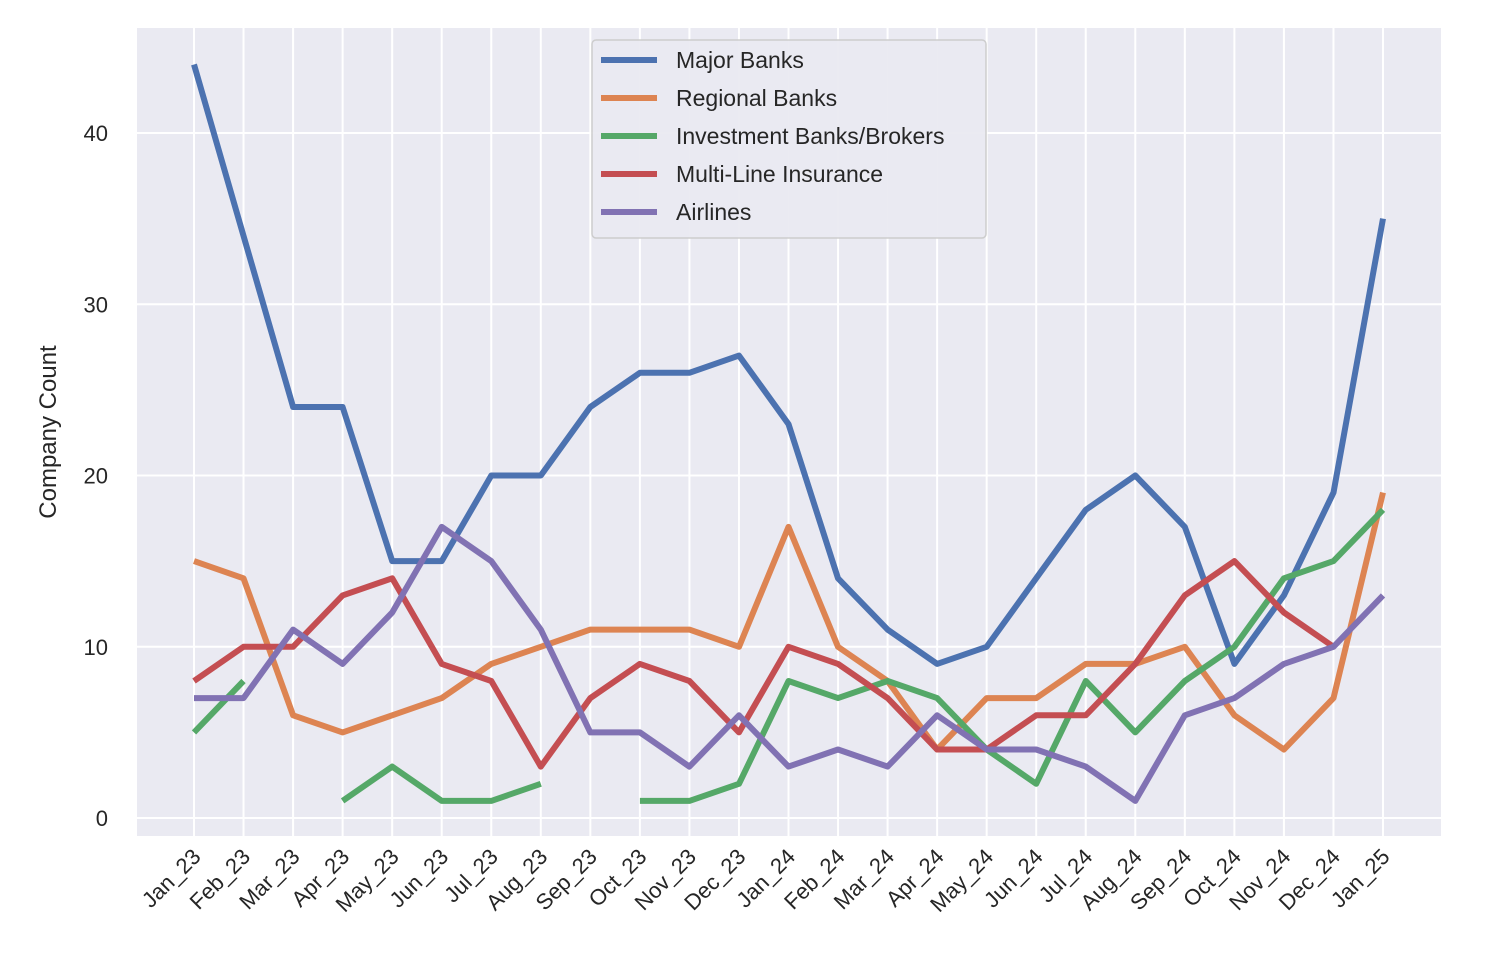  I want to click on y-tick-label: 0, so click(102, 818).